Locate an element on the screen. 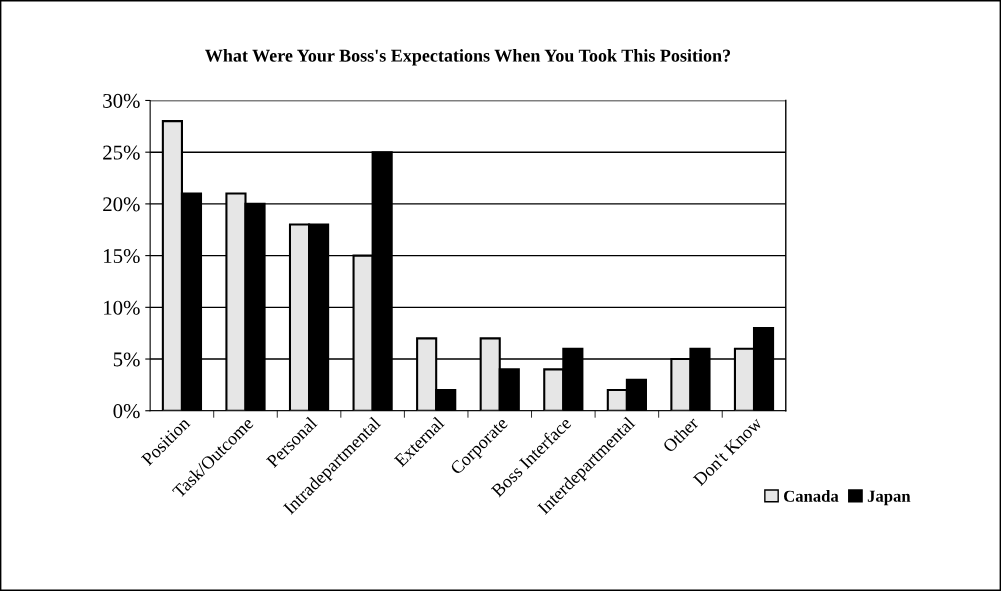 This screenshot has width=1001, height=591. chart-title: What Were Your Boss's Expectations When You Took This Position? is located at coordinates (468, 57).